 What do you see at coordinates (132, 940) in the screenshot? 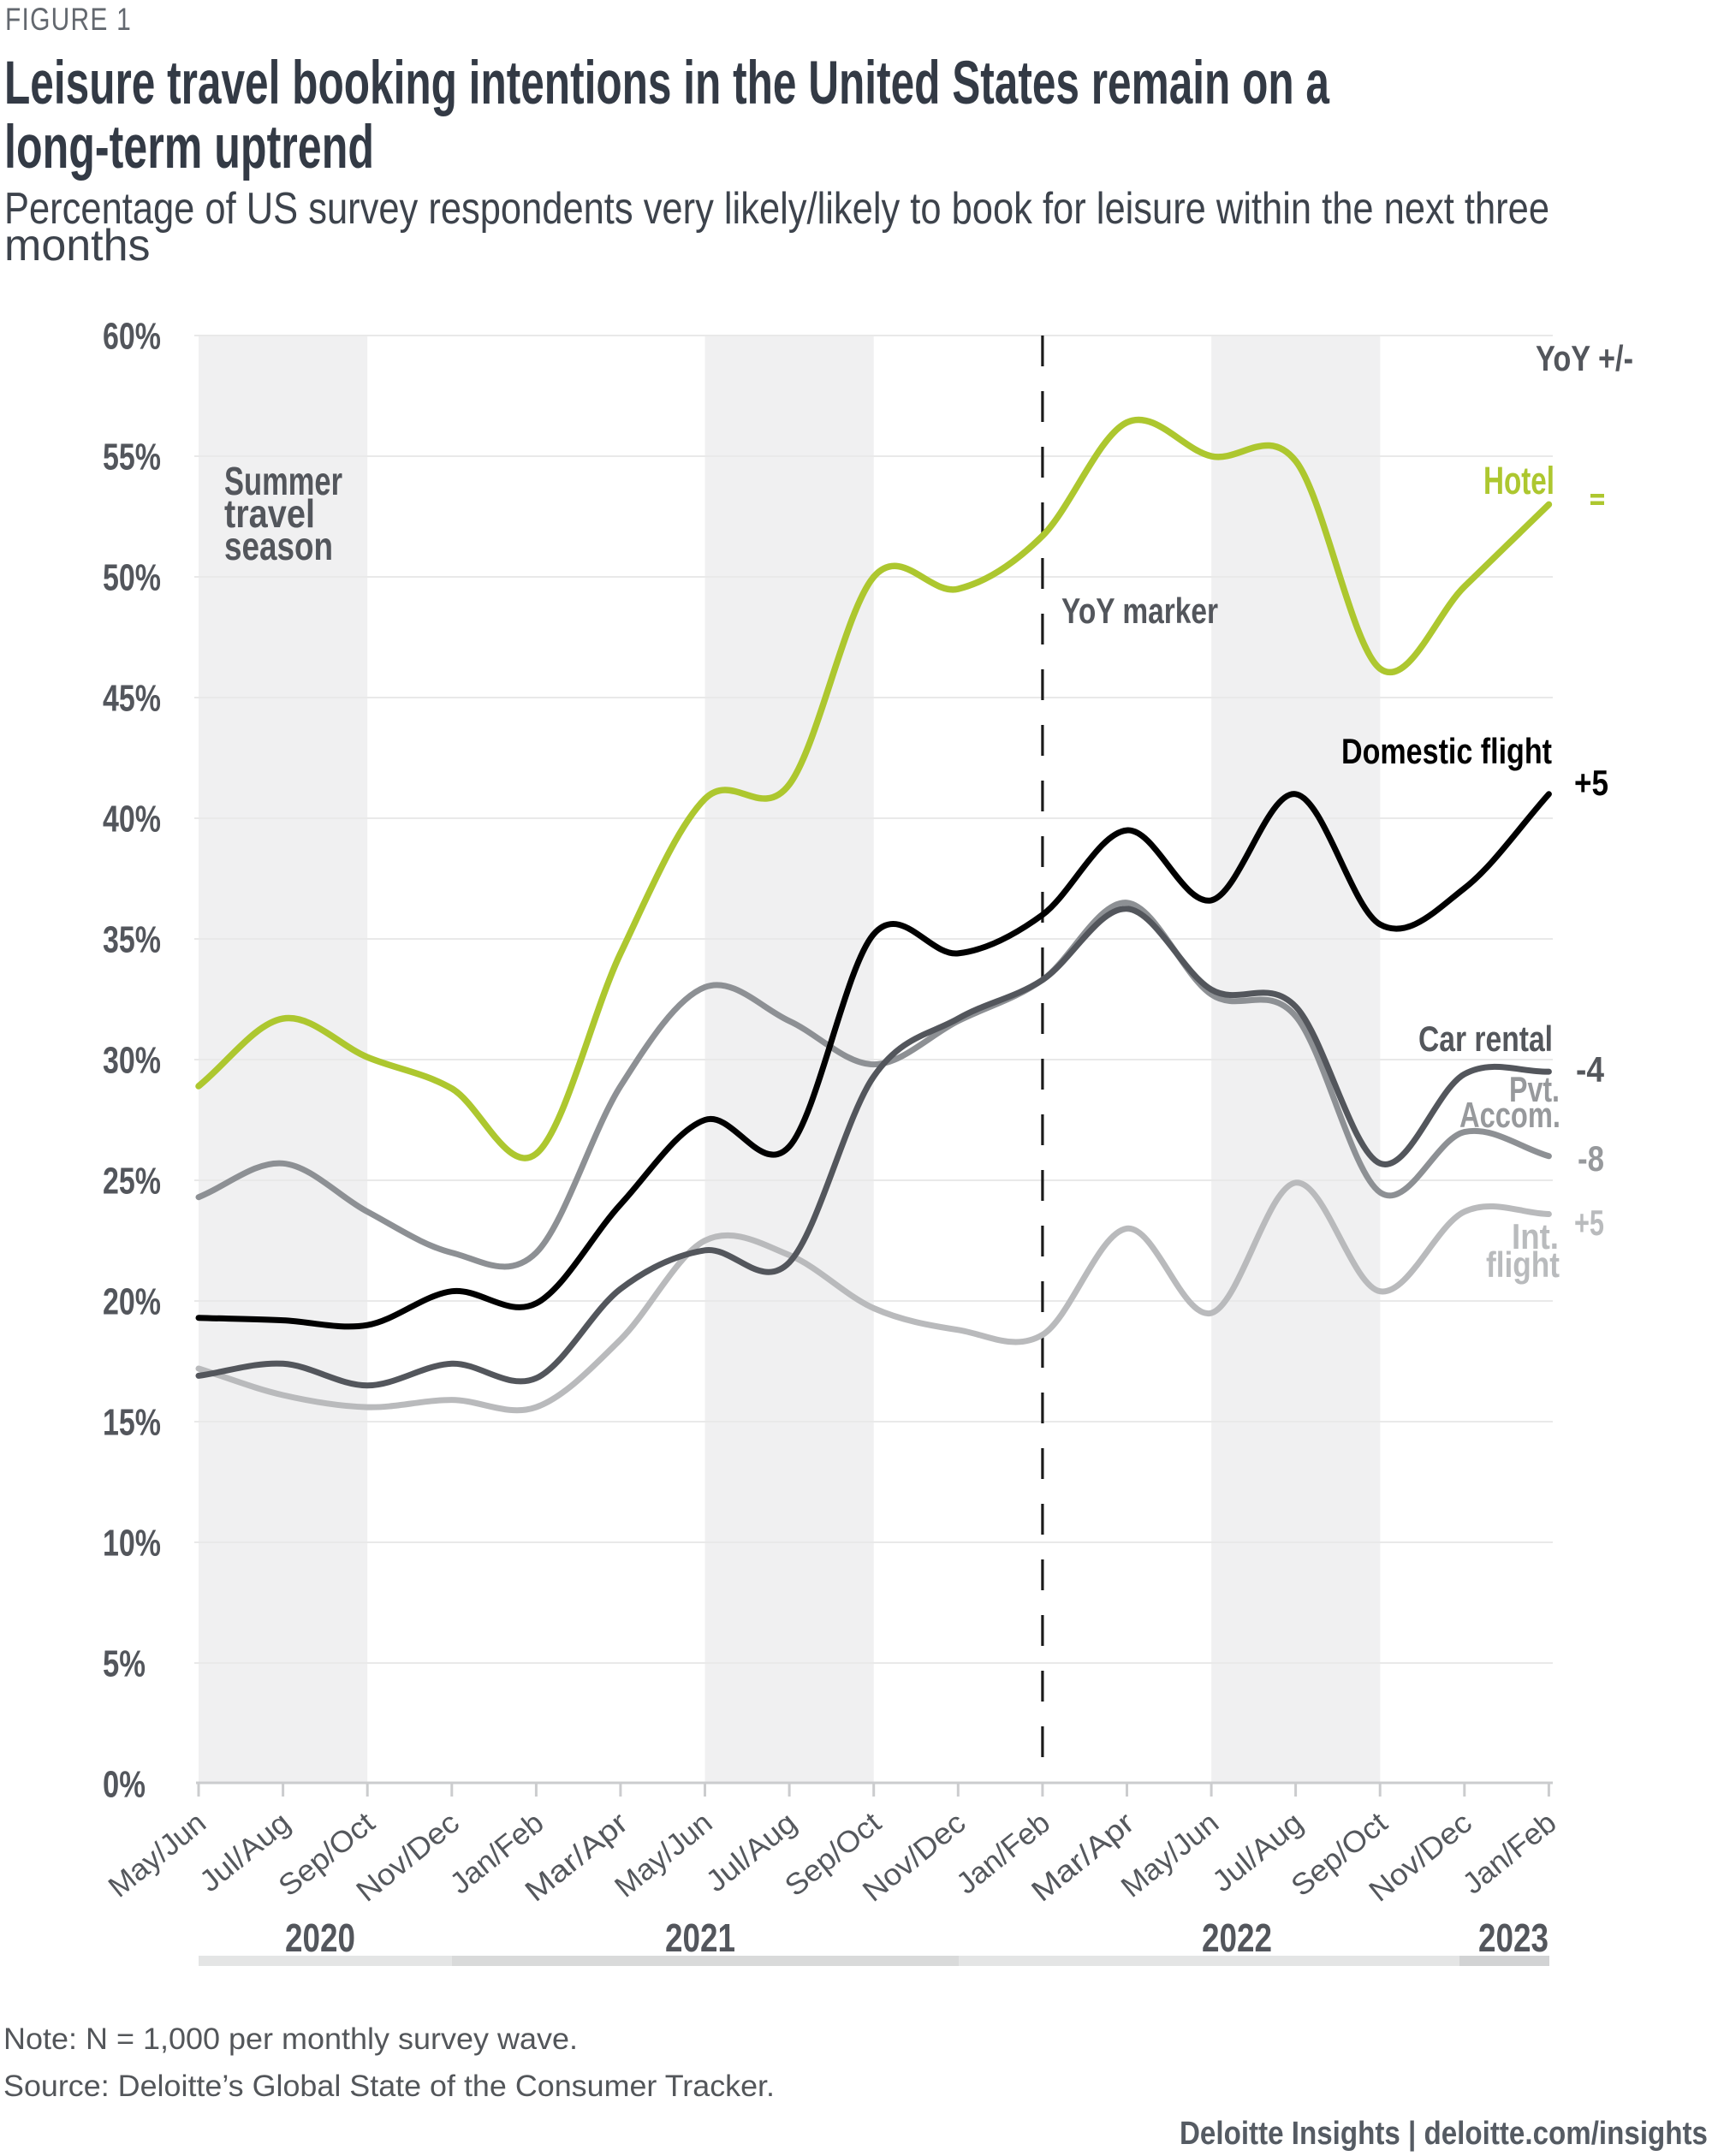
I see `svg-text: 35%` at bounding box center [132, 940].